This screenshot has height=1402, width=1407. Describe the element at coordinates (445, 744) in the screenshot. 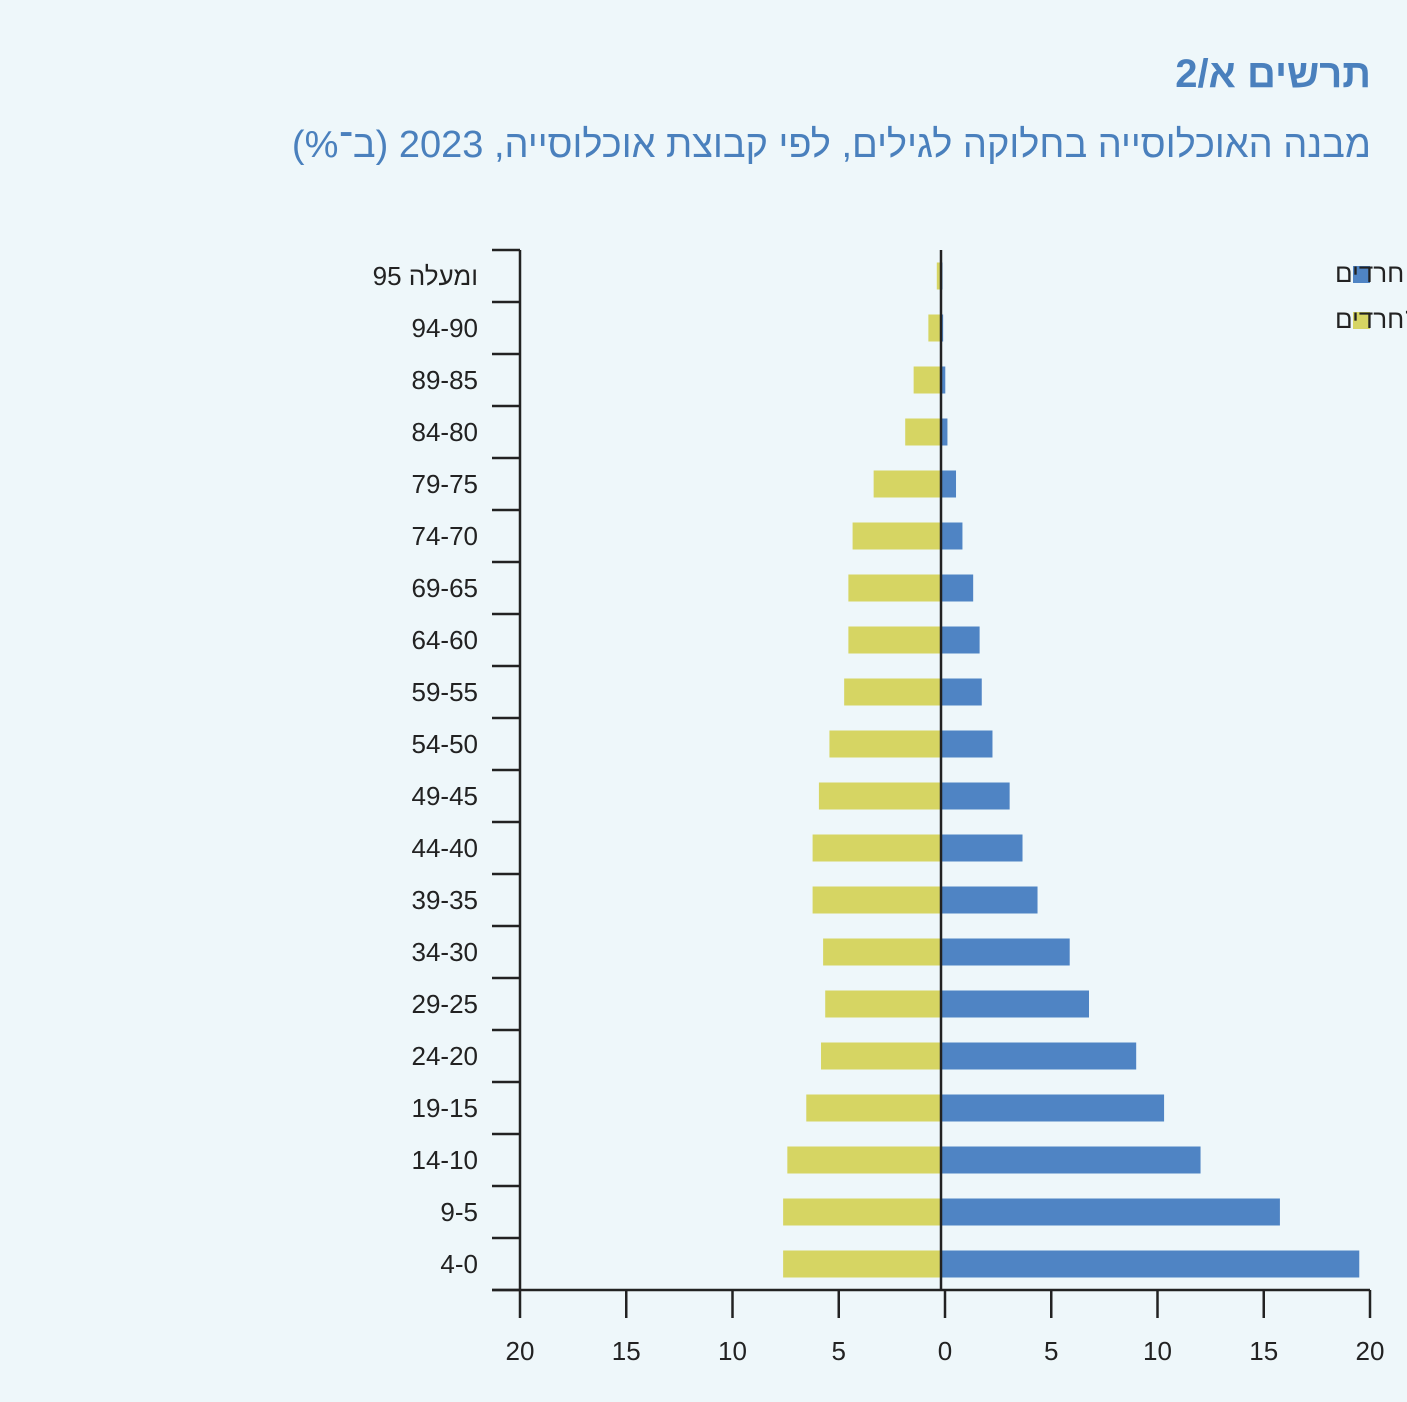

I see `category-label: 54-50` at that location.